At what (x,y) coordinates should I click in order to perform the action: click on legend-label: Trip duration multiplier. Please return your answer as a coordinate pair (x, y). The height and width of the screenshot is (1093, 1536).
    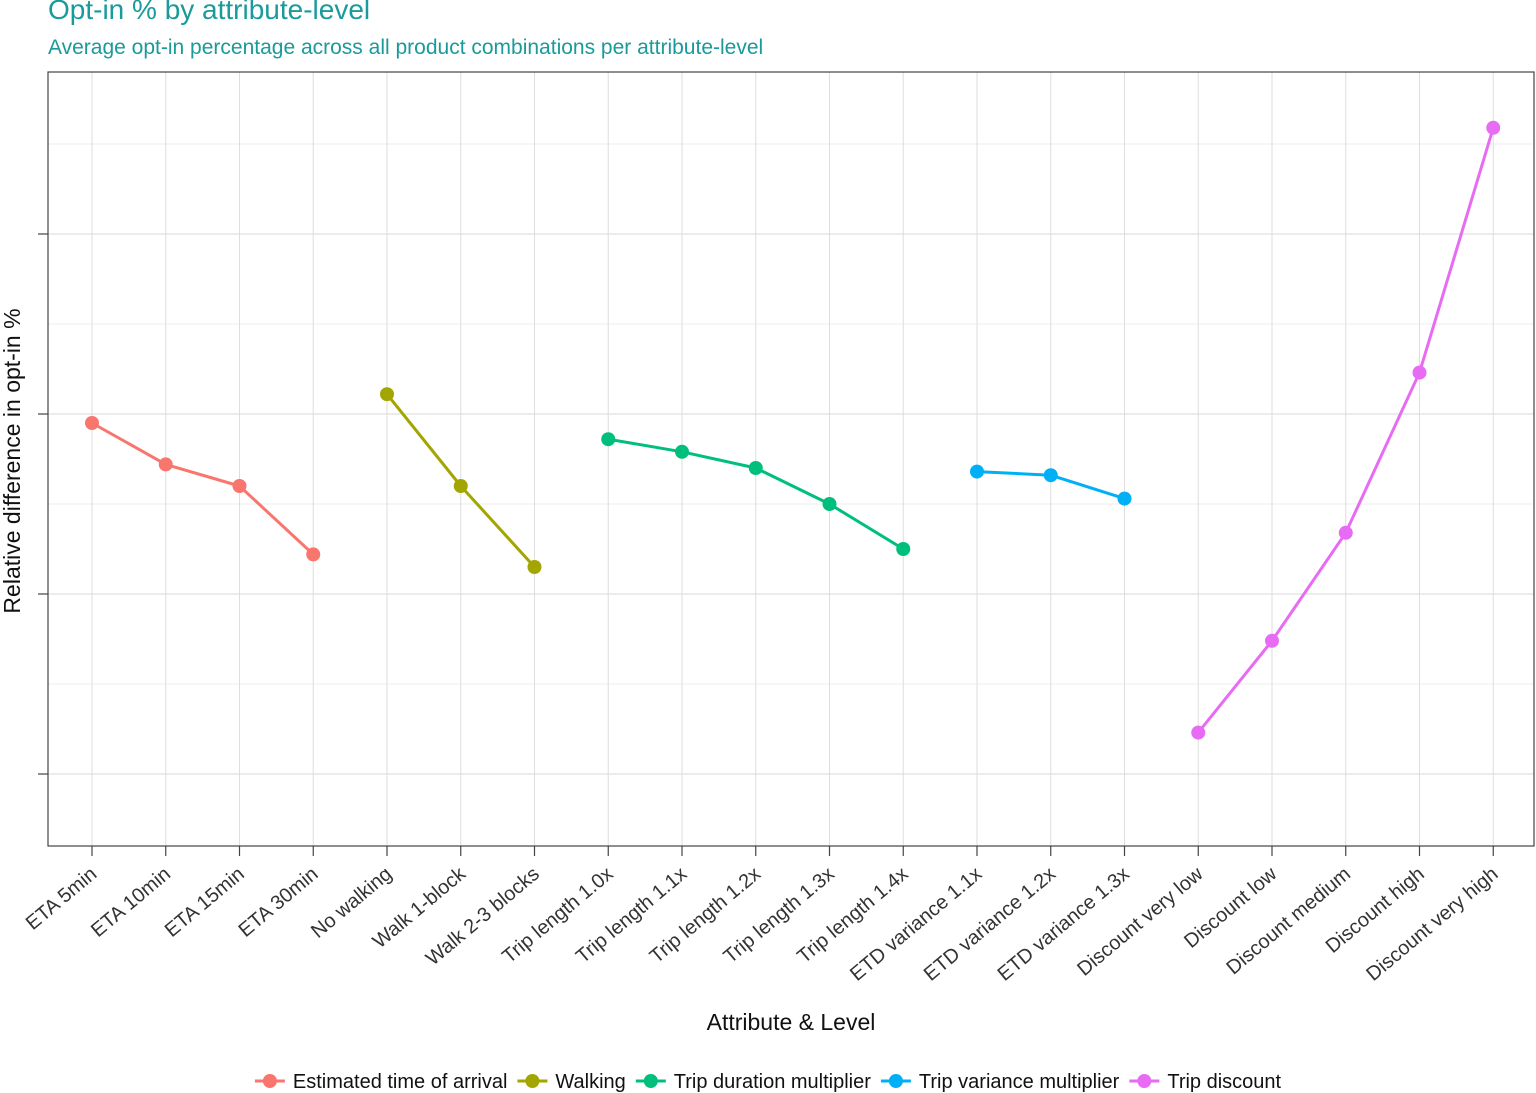
    Looking at the image, I should click on (772, 1082).